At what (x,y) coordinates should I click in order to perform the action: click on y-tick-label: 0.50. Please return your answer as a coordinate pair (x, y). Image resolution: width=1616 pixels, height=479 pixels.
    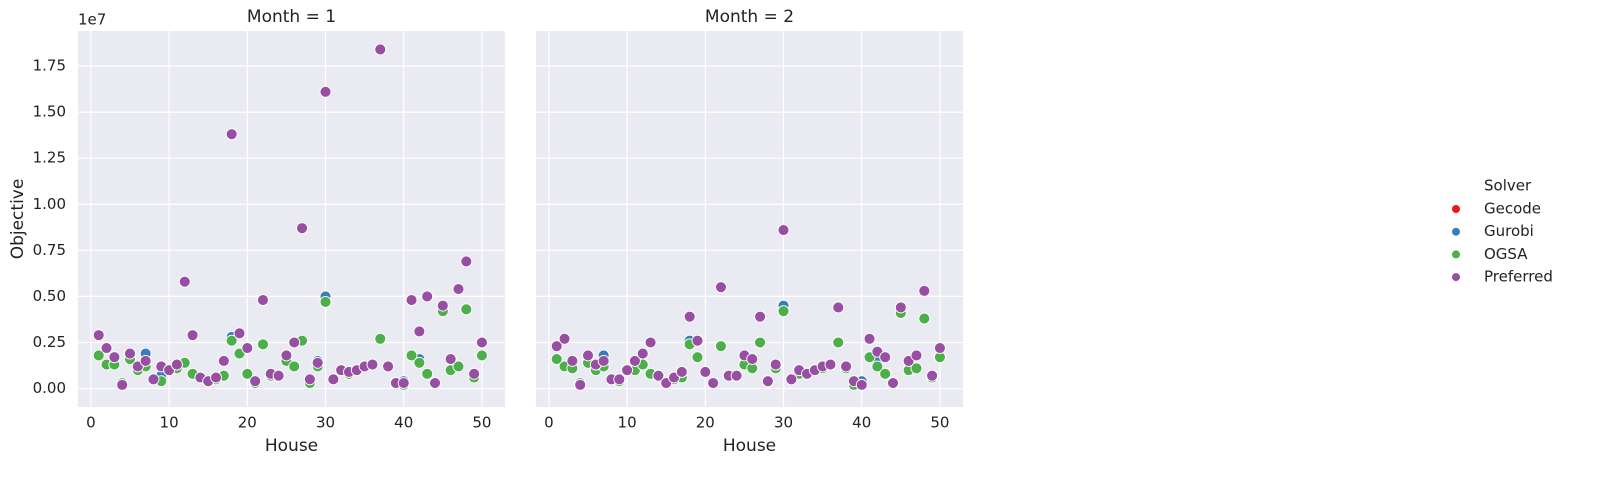
    Looking at the image, I should click on (49, 296).